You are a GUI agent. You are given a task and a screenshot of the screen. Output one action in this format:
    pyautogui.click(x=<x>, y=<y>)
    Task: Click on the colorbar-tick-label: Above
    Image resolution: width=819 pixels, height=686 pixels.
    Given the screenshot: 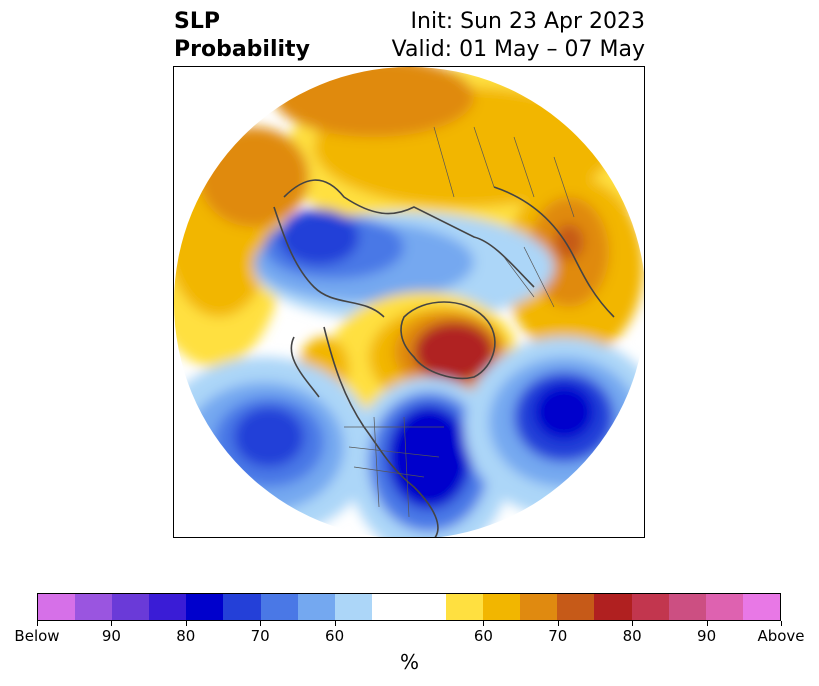 What is the action you would take?
    pyautogui.click(x=781, y=636)
    